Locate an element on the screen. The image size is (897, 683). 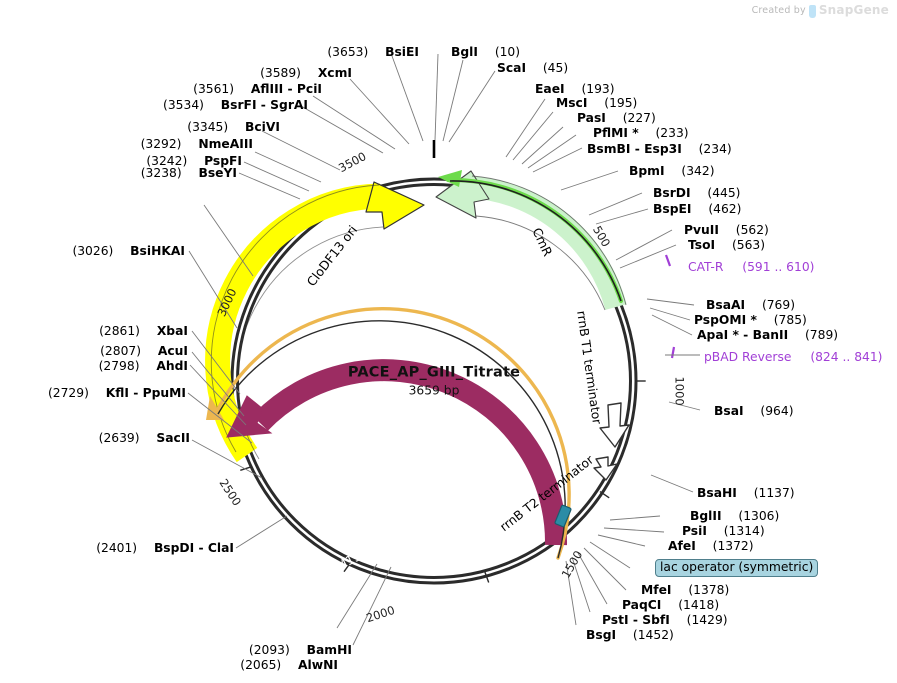
site-psii-pos: (1314) is located at coordinates (744, 530).